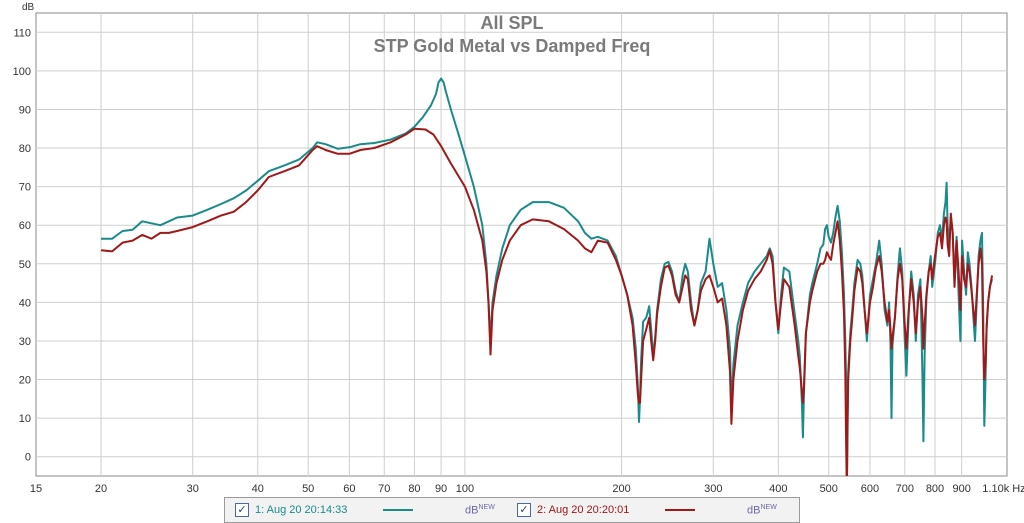  What do you see at coordinates (768, 507) in the screenshot?
I see `series-2-db-sup: NEW` at bounding box center [768, 507].